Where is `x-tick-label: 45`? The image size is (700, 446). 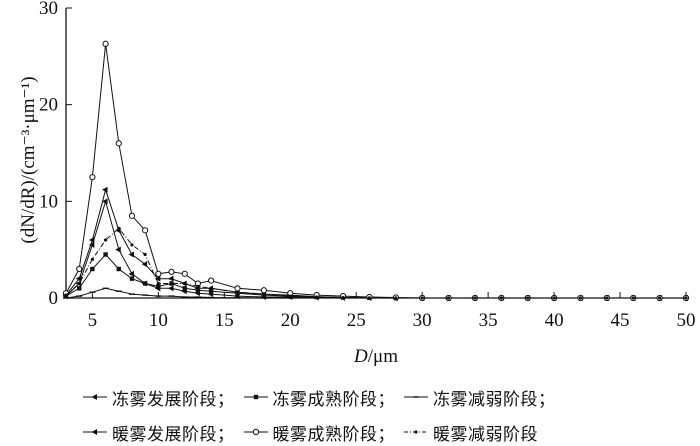 x-tick-label: 45 is located at coordinates (620, 320).